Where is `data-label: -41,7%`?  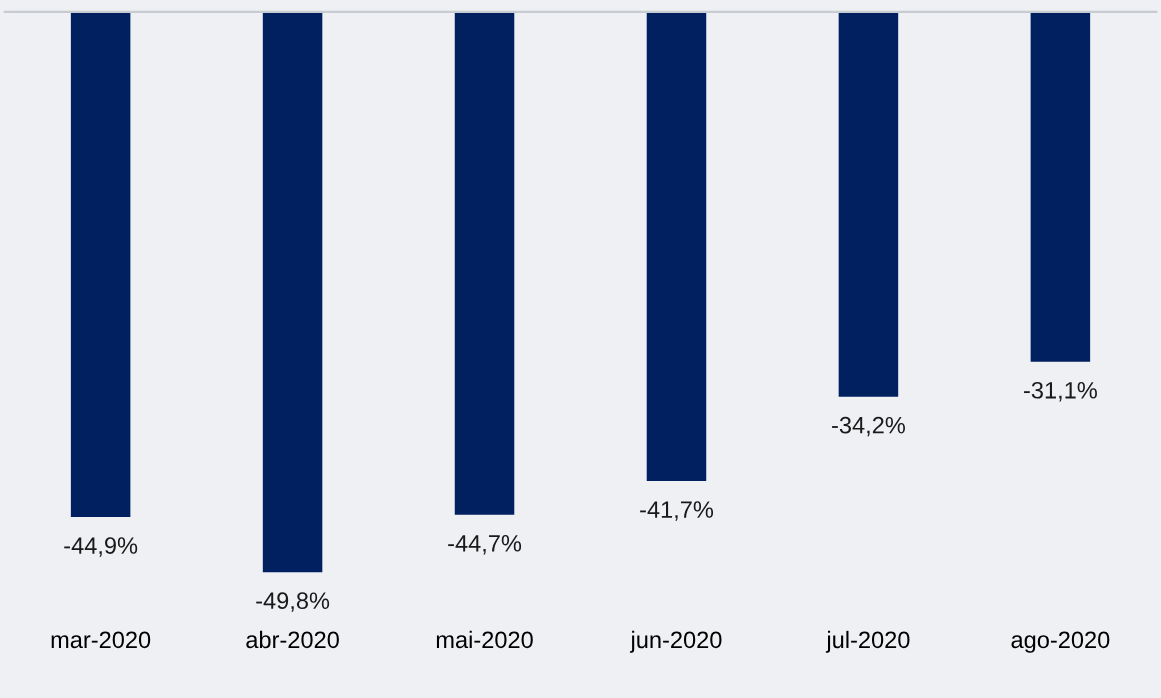 data-label: -41,7% is located at coordinates (677, 511).